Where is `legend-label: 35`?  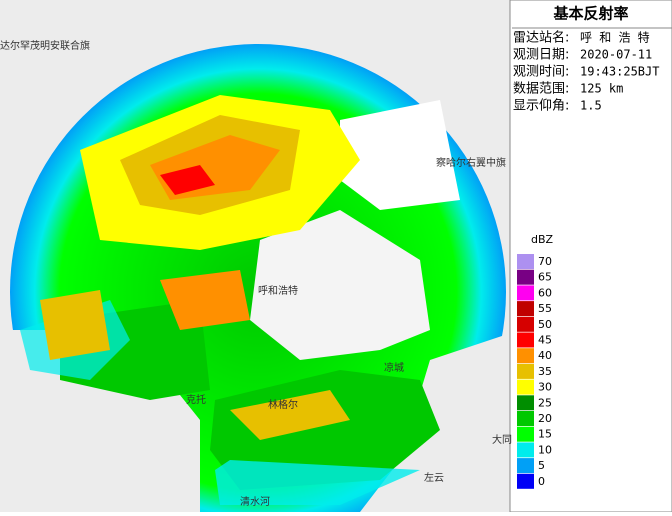
legend-label: 35 is located at coordinates (545, 371).